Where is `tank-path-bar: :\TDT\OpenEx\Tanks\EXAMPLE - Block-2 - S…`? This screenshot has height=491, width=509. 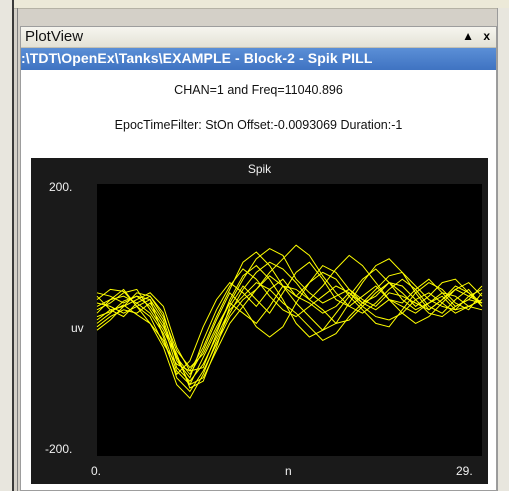
tank-path-bar: :\TDT\OpenEx\Tanks\EXAMPLE - Block-2 - S… is located at coordinates (258, 59).